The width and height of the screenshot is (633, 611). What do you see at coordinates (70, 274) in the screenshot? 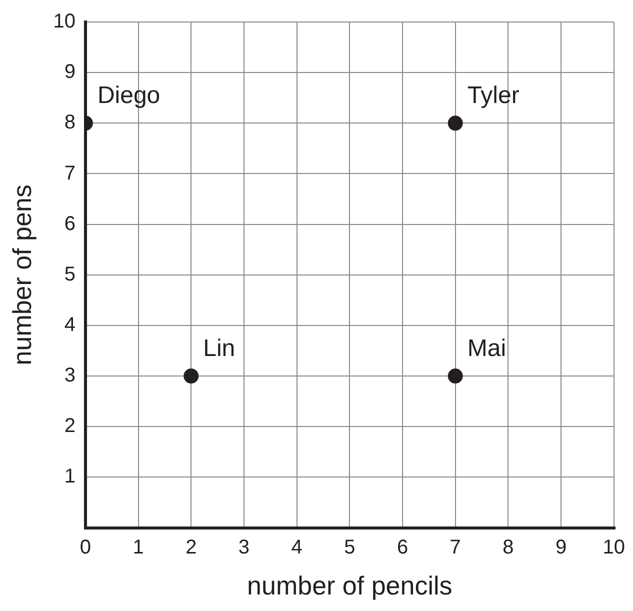
I see `y-tick-label: 5` at bounding box center [70, 274].